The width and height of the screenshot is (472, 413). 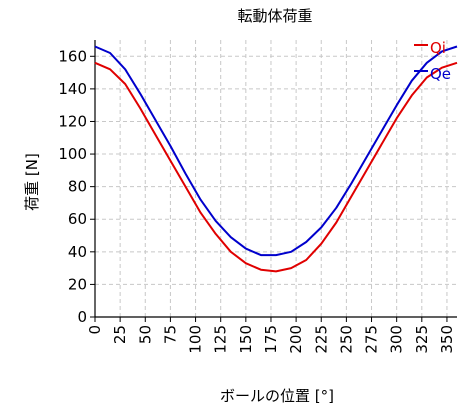 What do you see at coordinates (296, 339) in the screenshot?
I see `x-tick-label: 200` at bounding box center [296, 339].